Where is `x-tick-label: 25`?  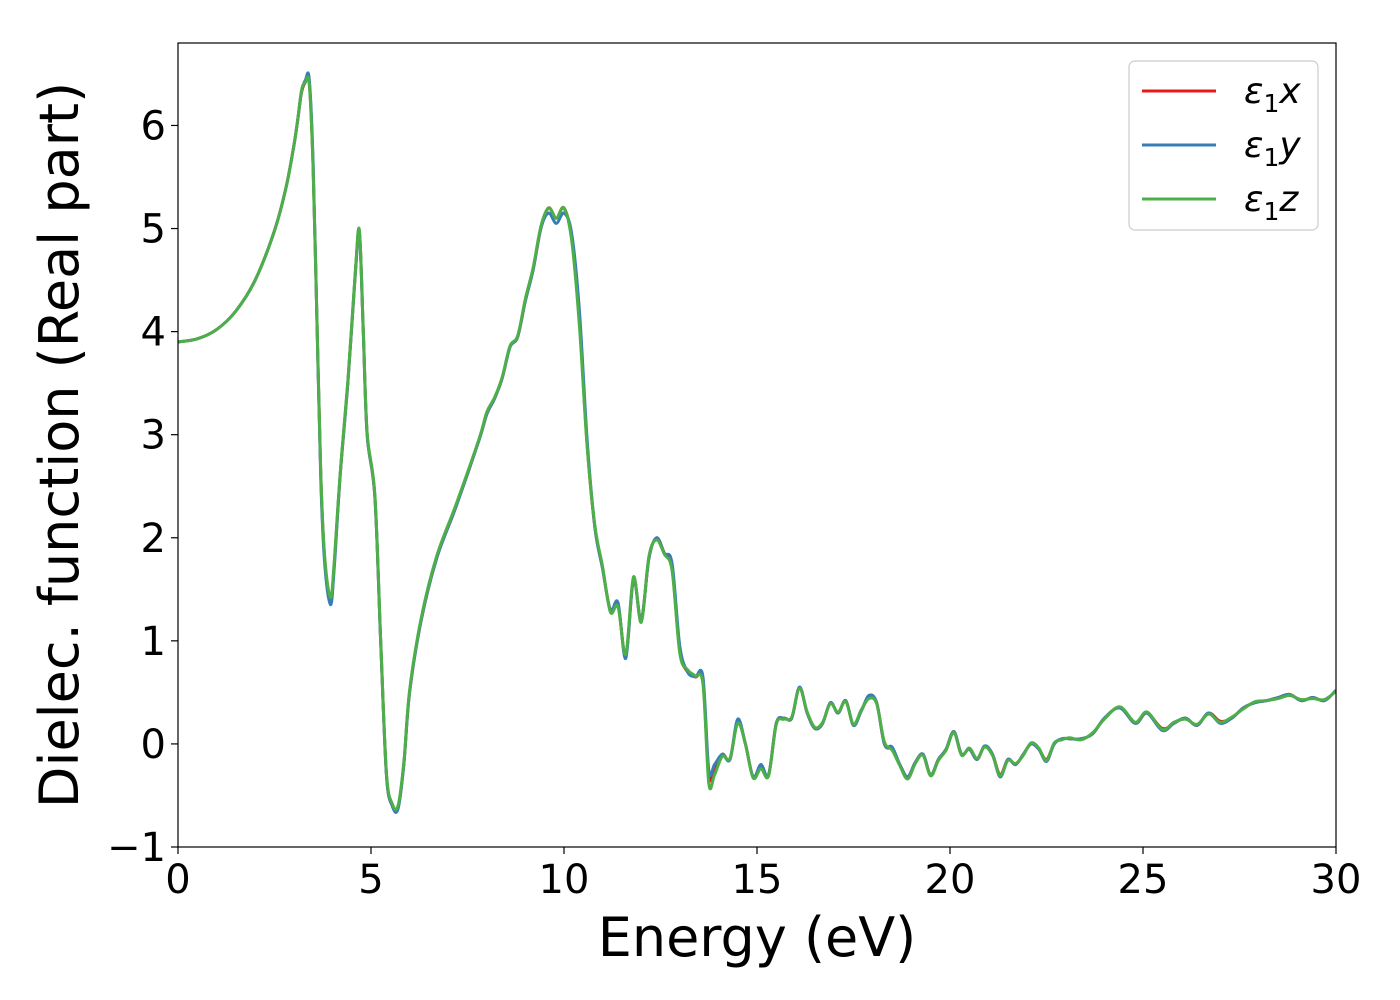 x-tick-label: 25 is located at coordinates (1143, 880).